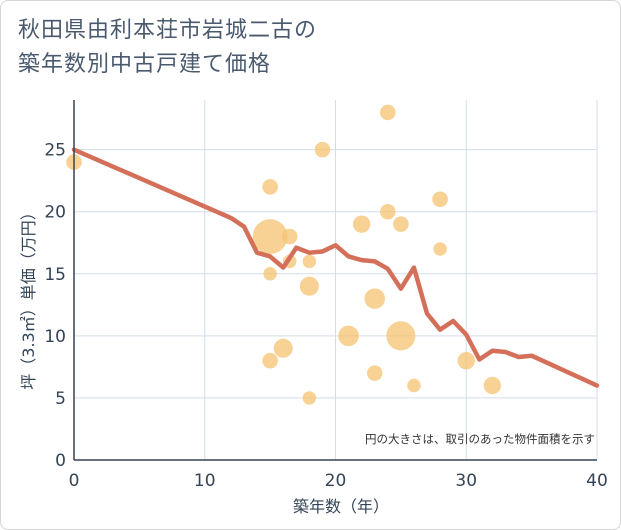 Image resolution: width=621 pixels, height=530 pixels. I want to click on chart-title: 秋田県由利本荘市岩城二古の 築年数別中古戸建て価格, so click(167, 48).